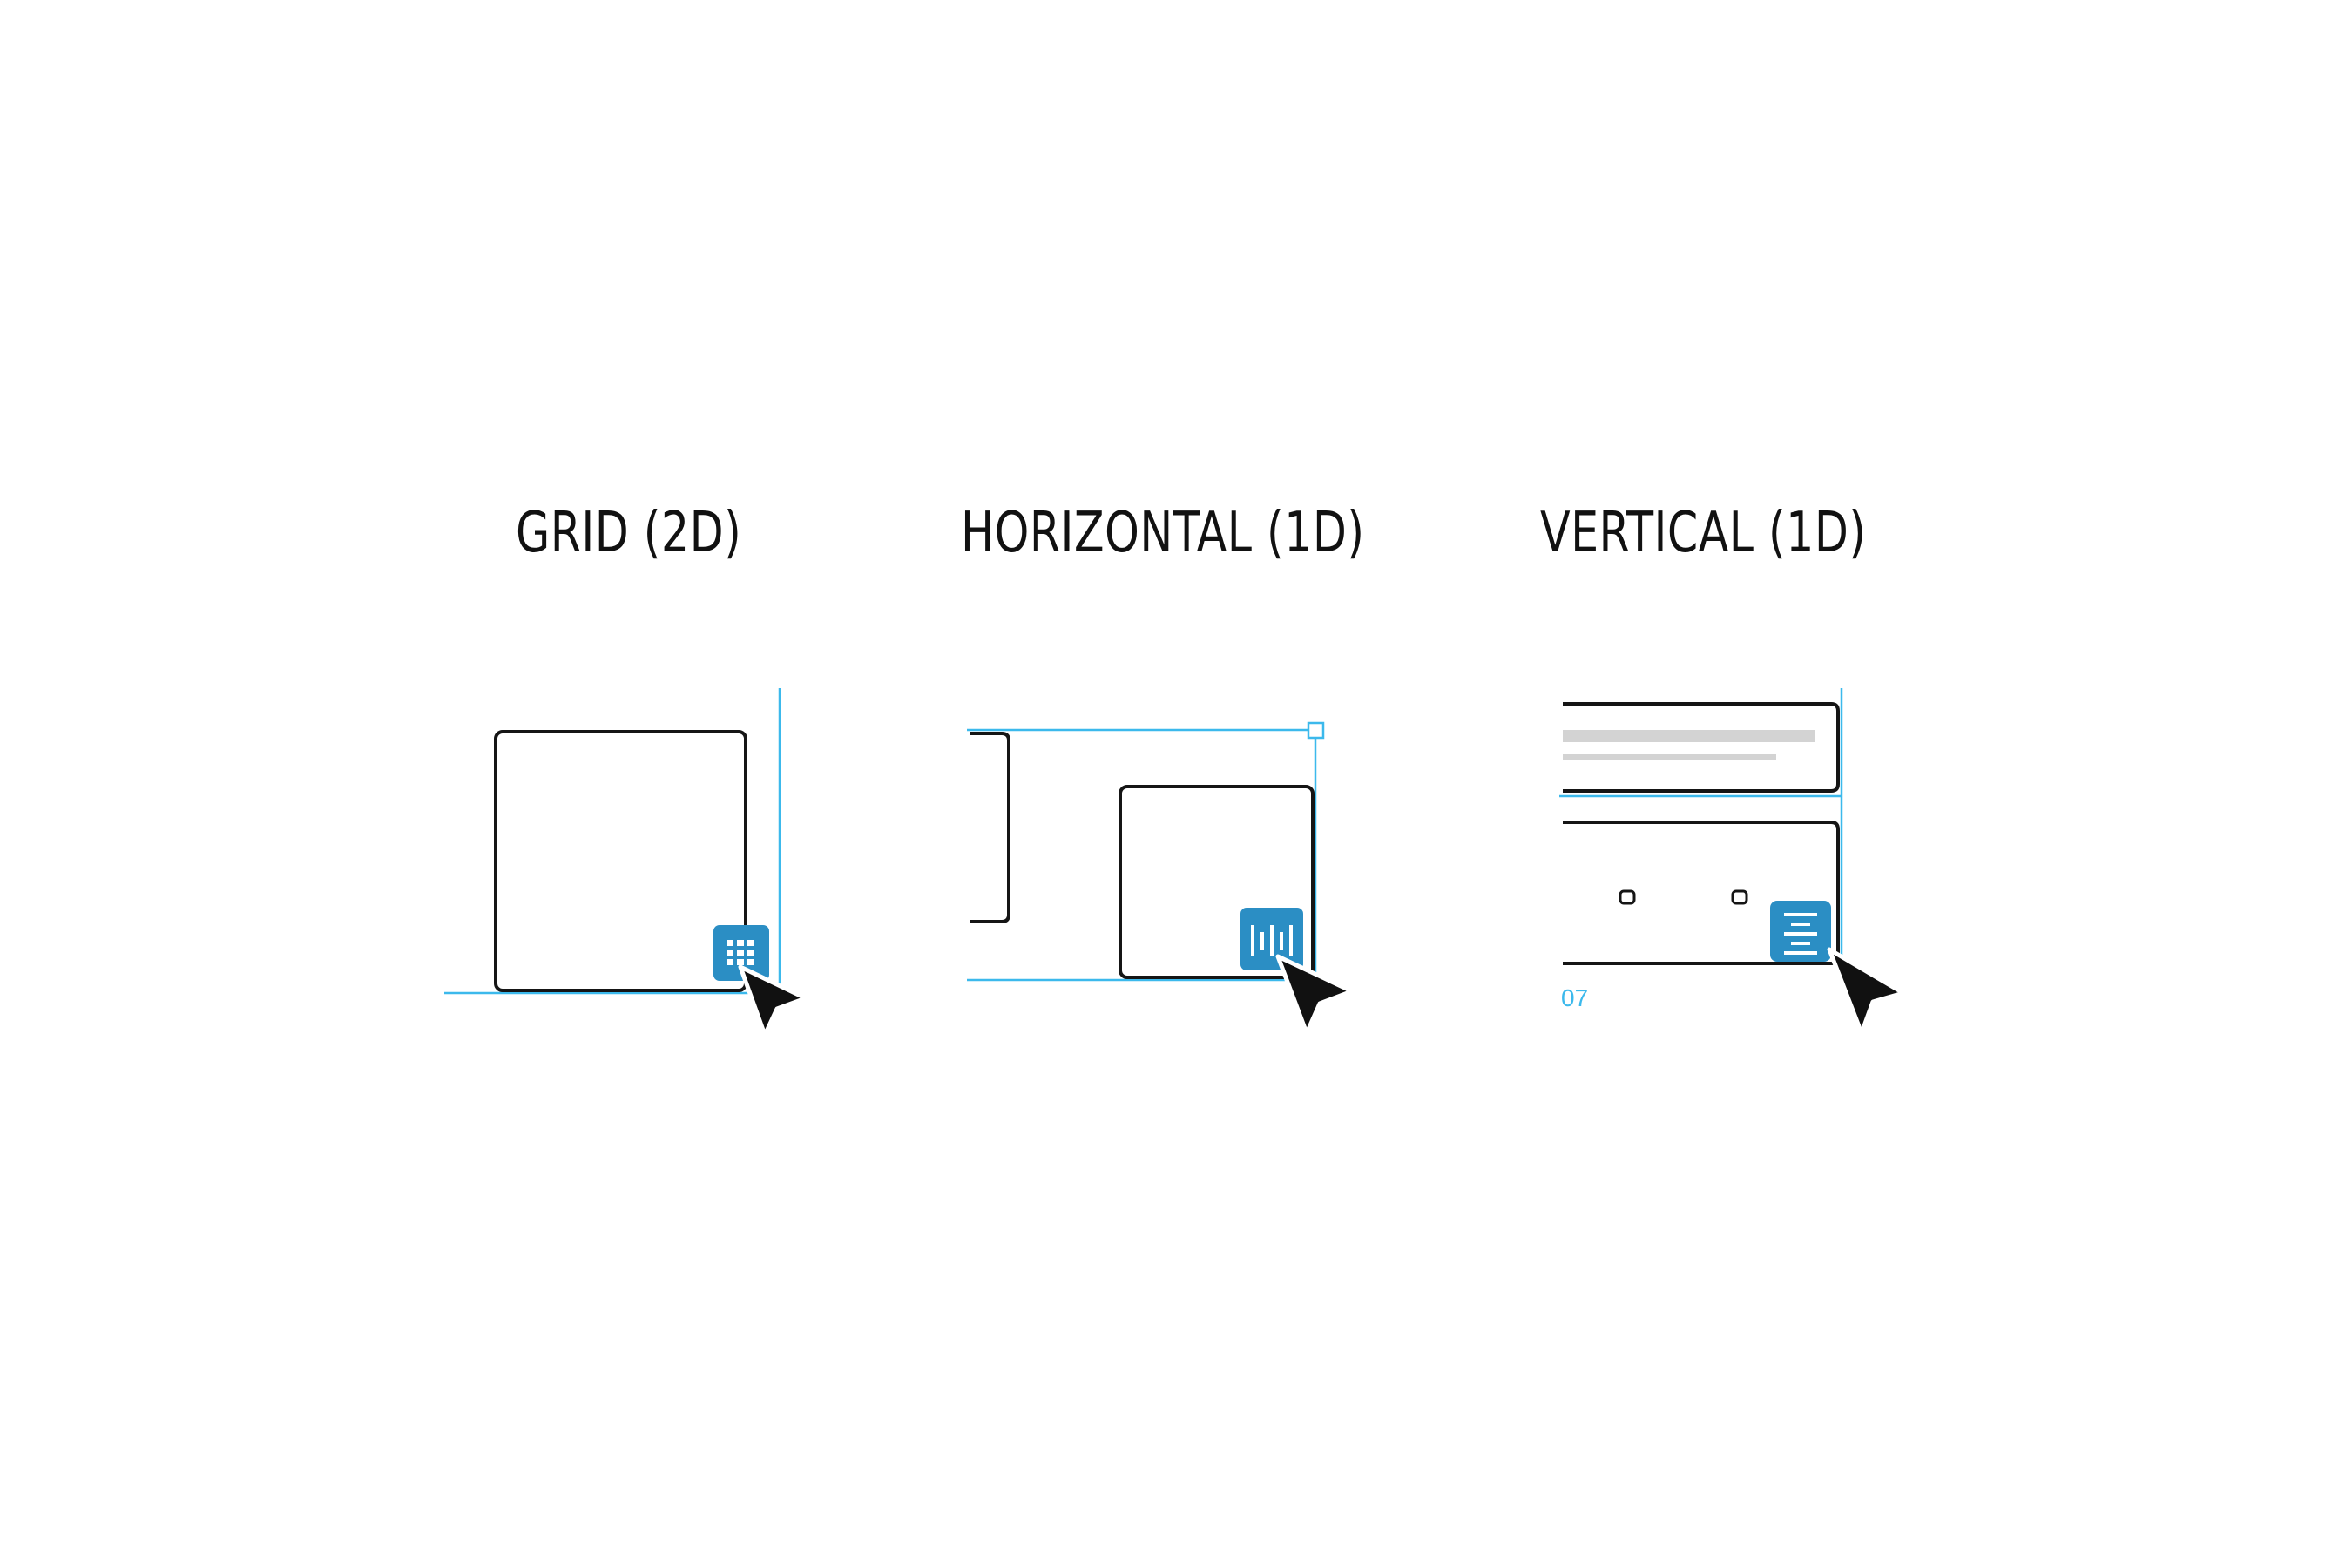 This screenshot has width=2352, height=1568. I want to click on grid-panel-title: GRID (2D), so click(629, 533).